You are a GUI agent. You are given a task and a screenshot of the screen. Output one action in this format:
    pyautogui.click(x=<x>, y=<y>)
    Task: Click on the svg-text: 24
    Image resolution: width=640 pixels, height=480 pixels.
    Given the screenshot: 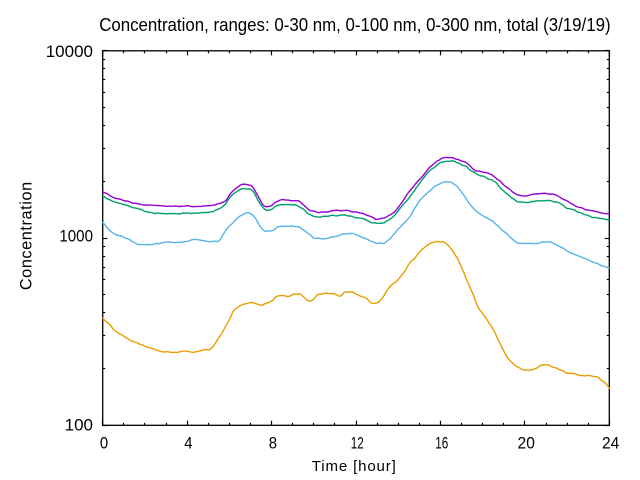 What is the action you would take?
    pyautogui.click(x=610, y=442)
    